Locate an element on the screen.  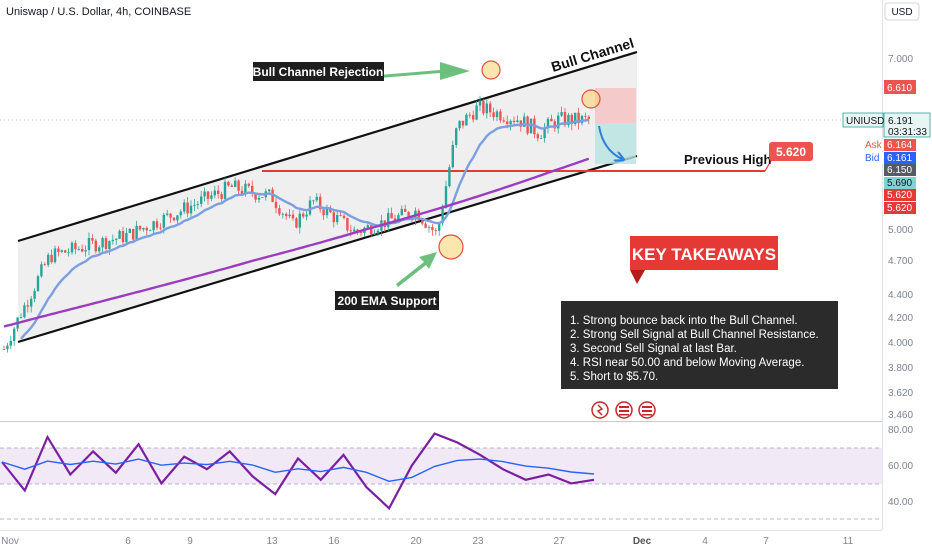
time-tick: 20 is located at coordinates (416, 541).